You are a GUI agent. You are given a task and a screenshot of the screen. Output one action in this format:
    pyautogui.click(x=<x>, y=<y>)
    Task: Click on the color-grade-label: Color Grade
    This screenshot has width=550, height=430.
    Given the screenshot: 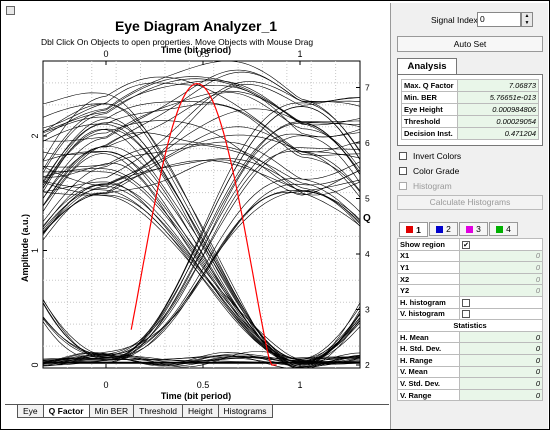 What is the action you would take?
    pyautogui.click(x=436, y=171)
    